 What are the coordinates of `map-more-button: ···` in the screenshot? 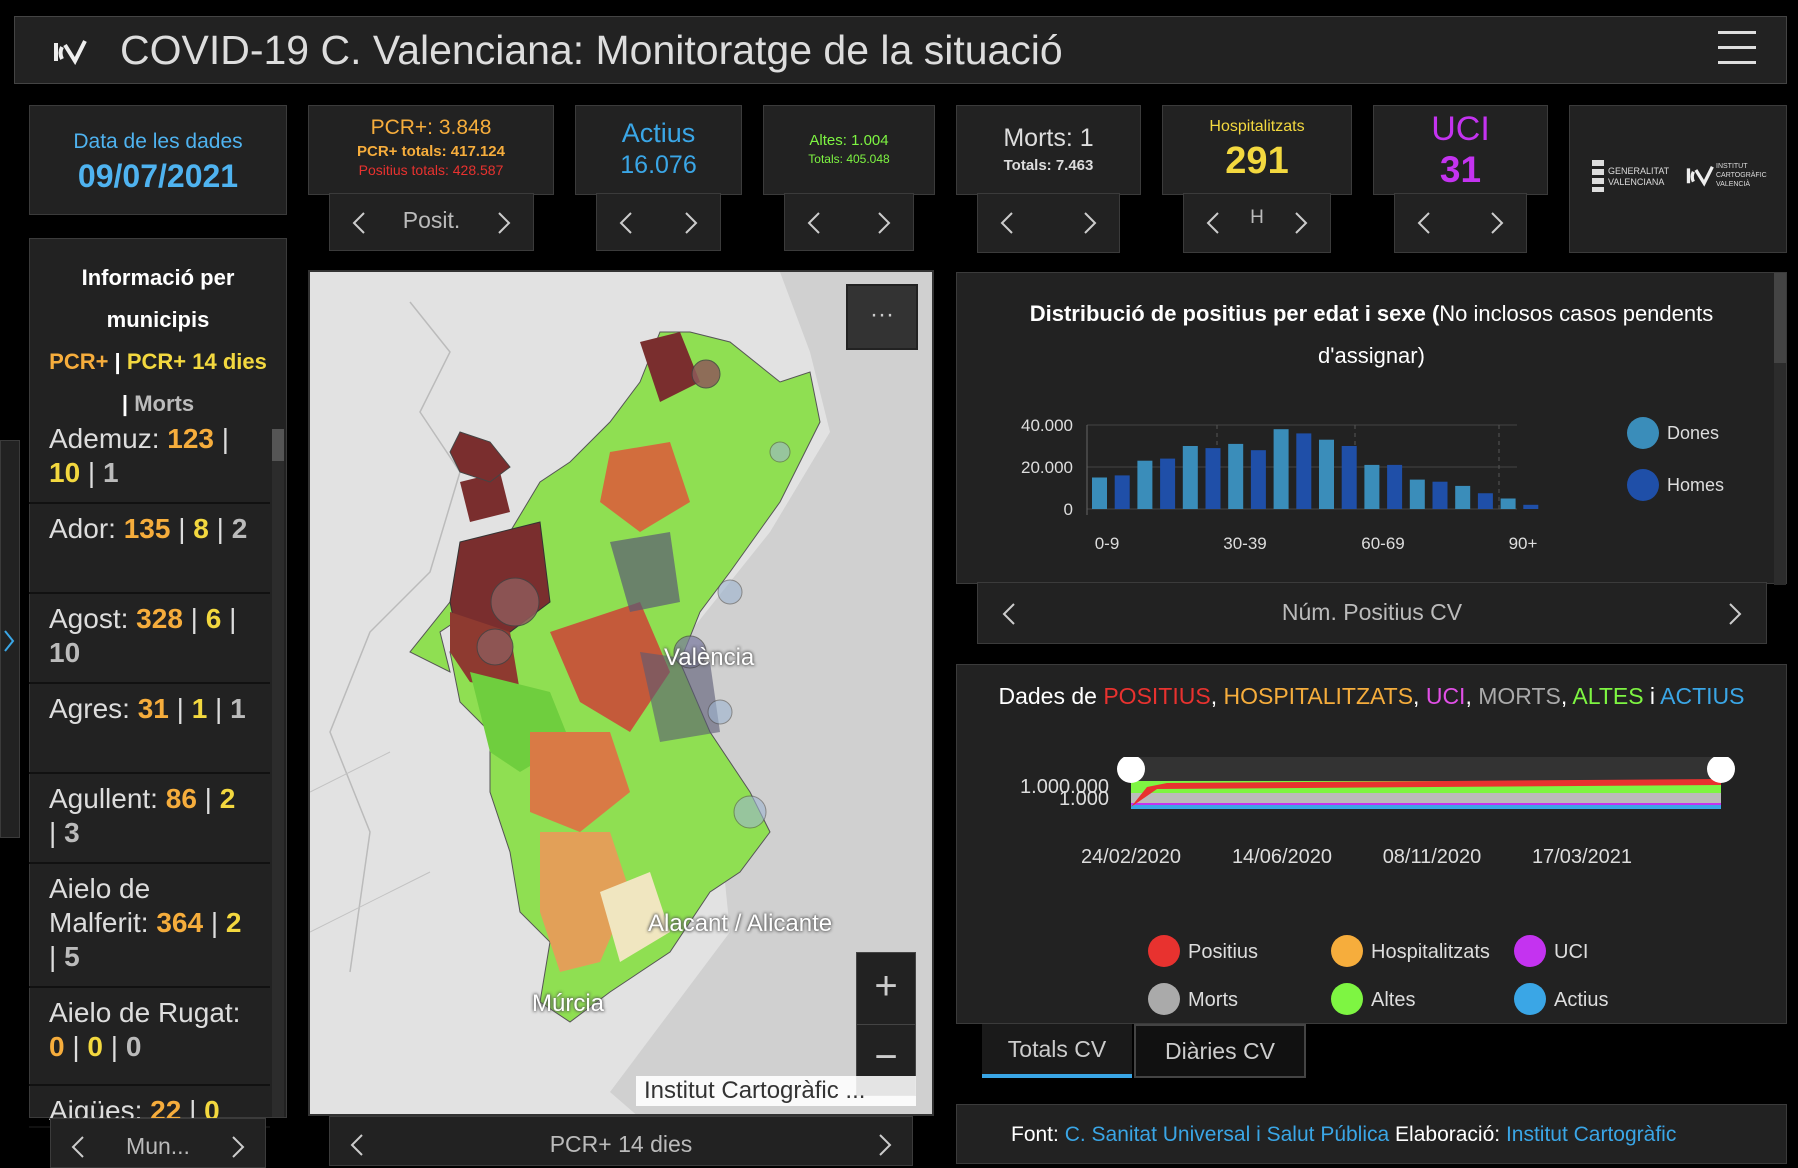 It's located at (882, 317).